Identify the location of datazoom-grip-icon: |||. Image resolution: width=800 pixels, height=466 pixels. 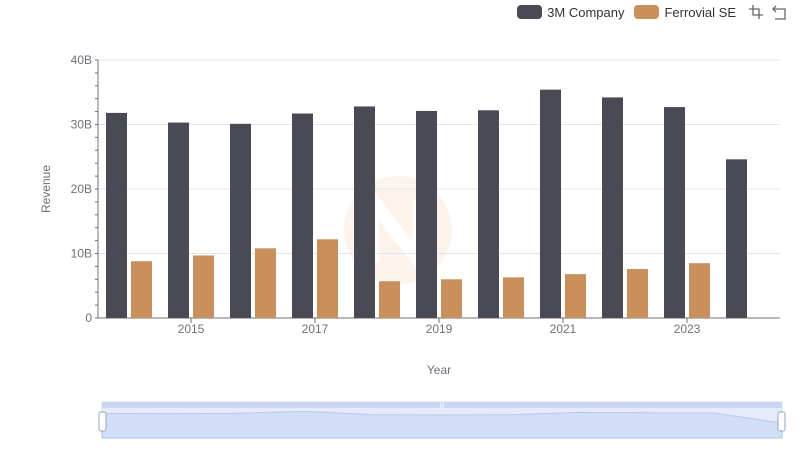
(442, 406).